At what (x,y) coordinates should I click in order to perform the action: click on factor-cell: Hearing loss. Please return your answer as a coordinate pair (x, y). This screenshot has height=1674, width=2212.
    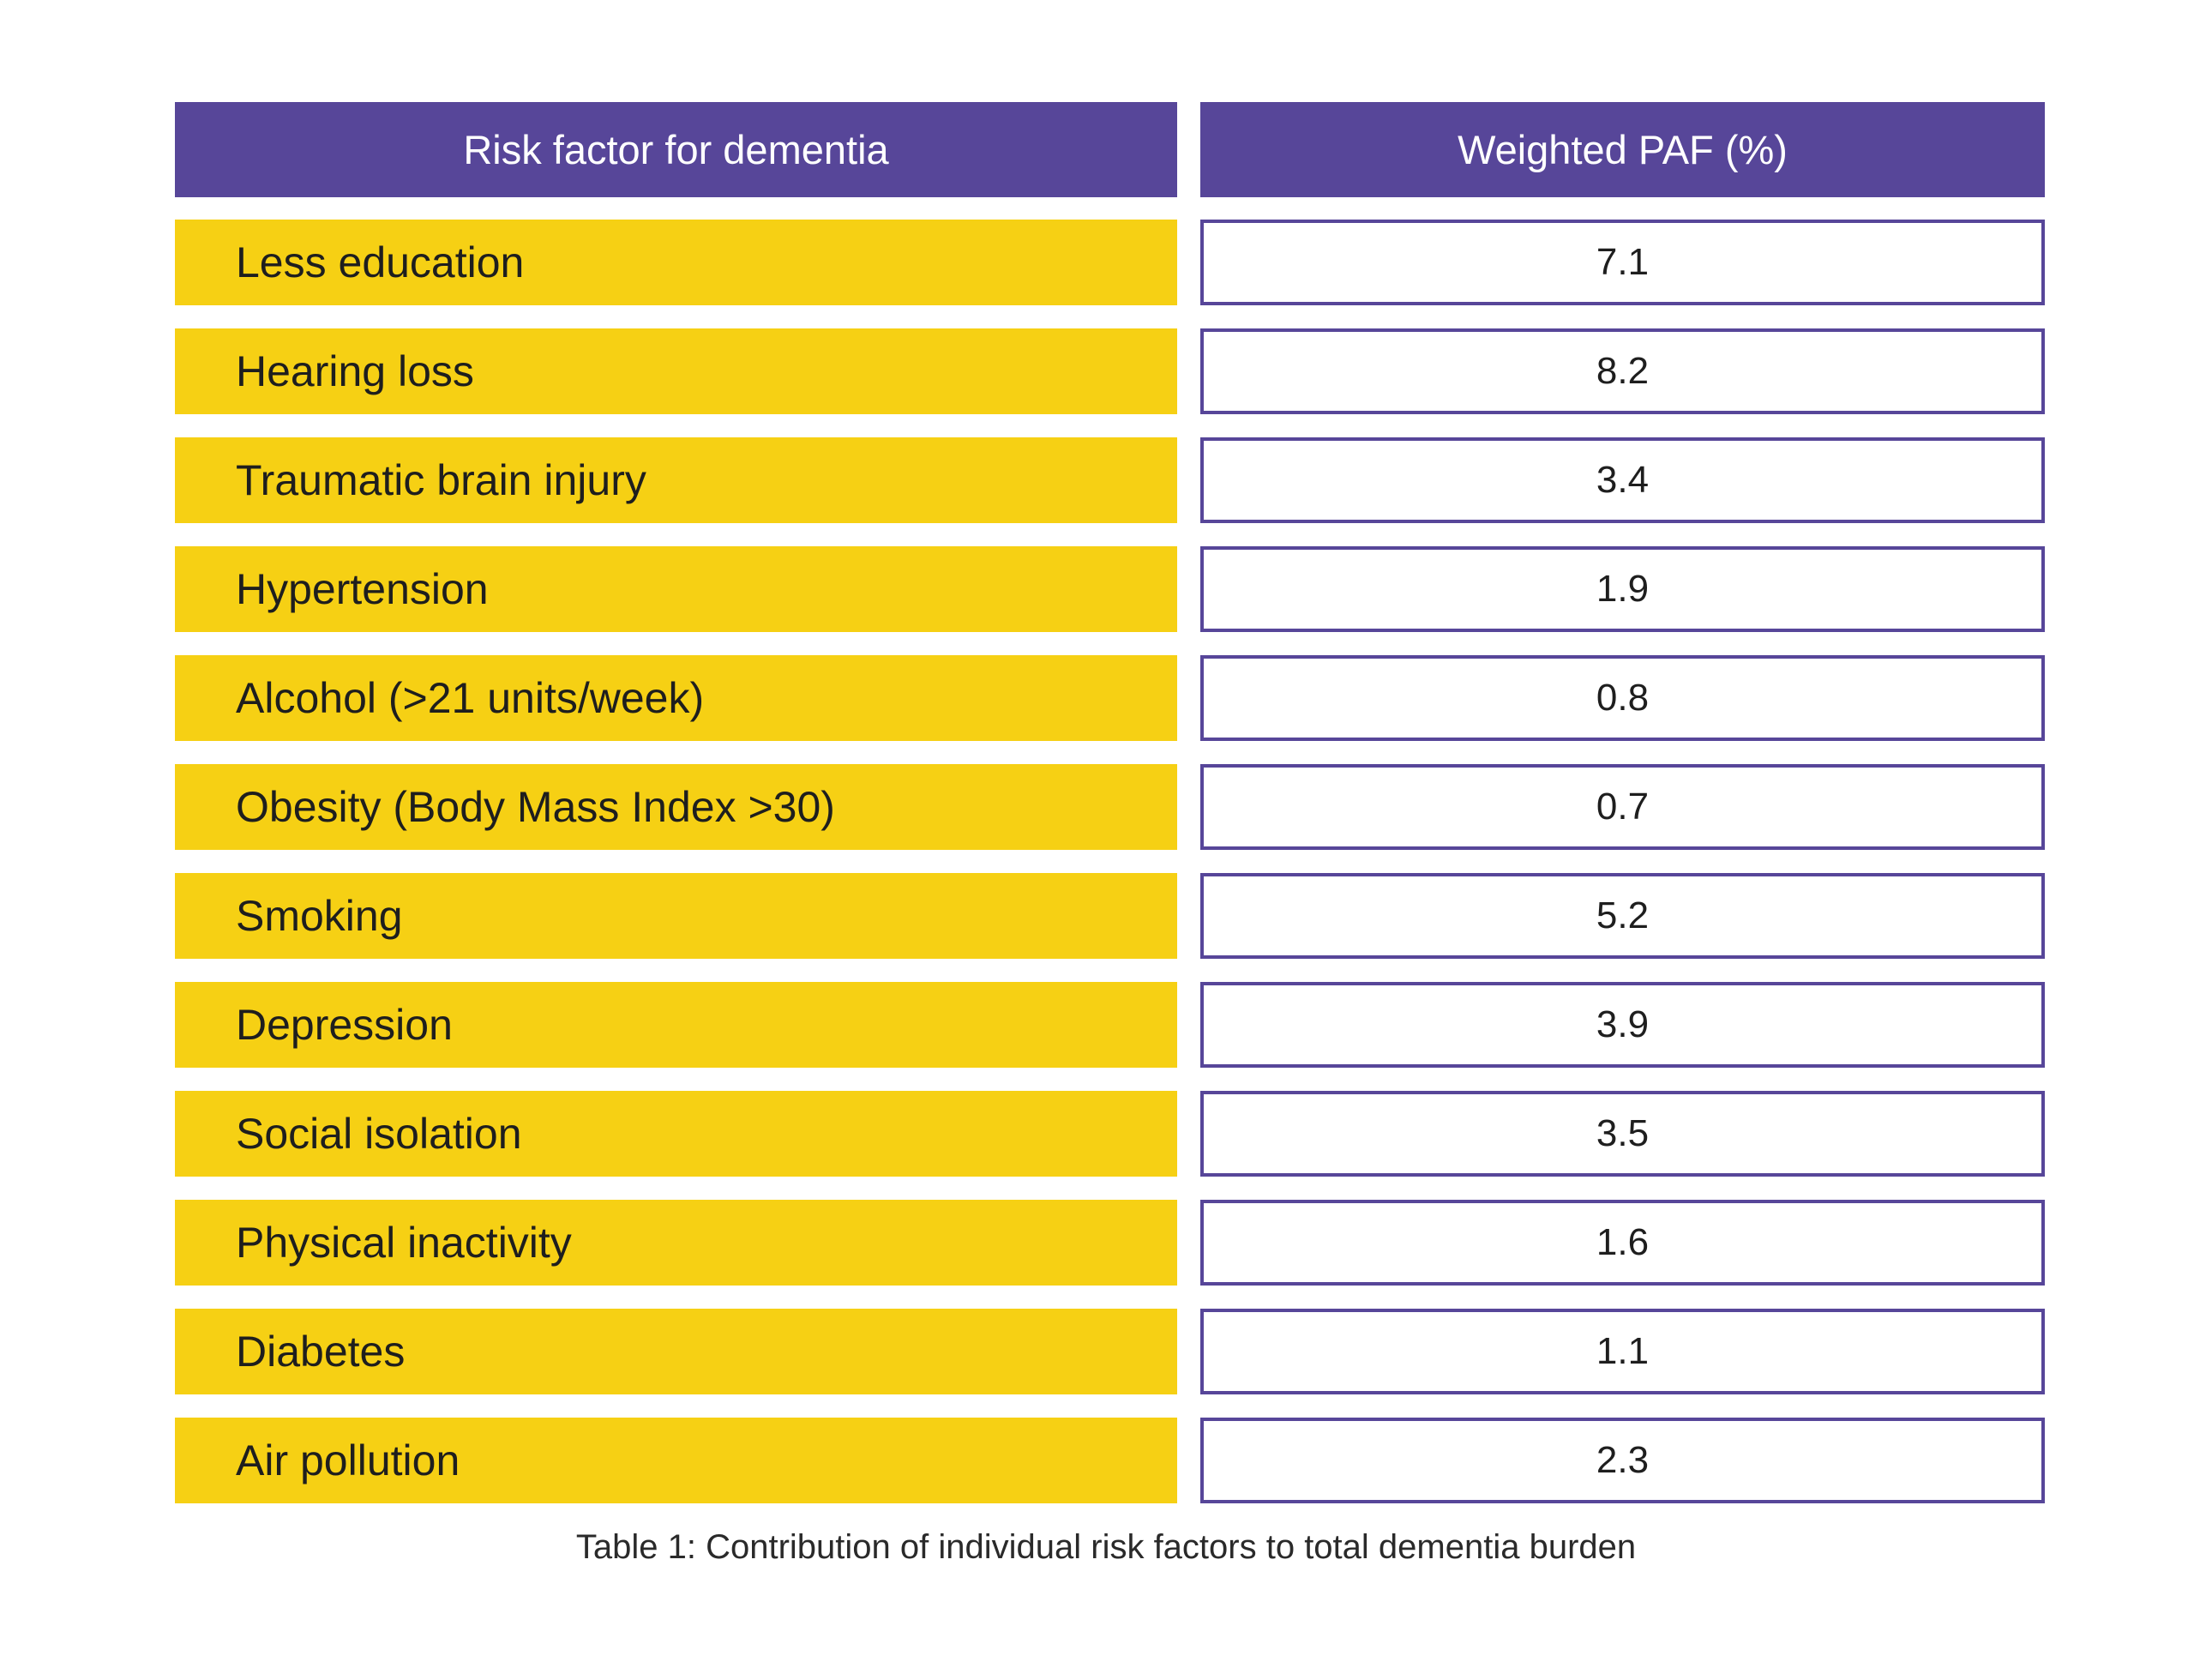
    Looking at the image, I should click on (676, 371).